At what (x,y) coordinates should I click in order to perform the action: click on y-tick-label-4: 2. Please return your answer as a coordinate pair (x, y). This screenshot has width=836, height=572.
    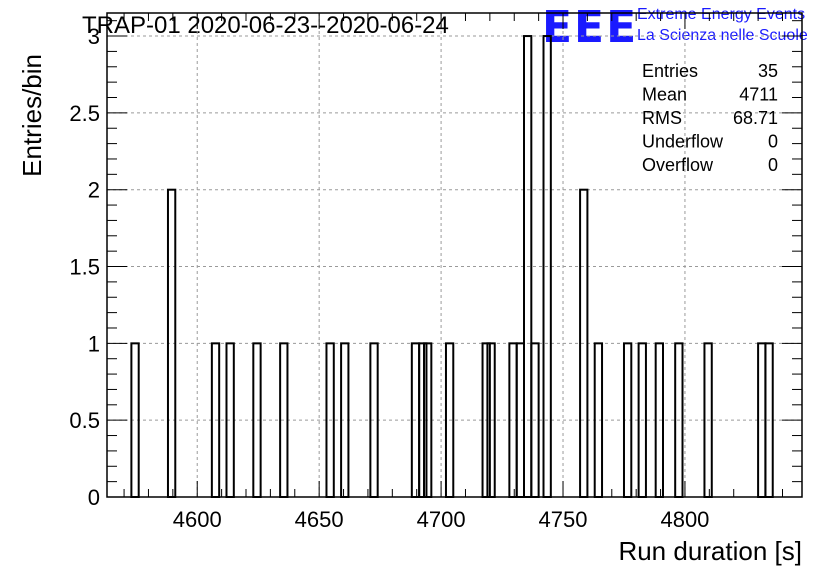
    Looking at the image, I should click on (94, 190).